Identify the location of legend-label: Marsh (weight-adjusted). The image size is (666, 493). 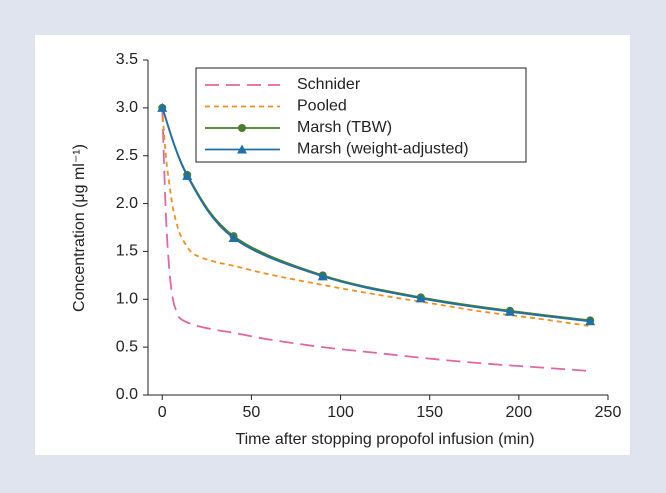
(383, 149).